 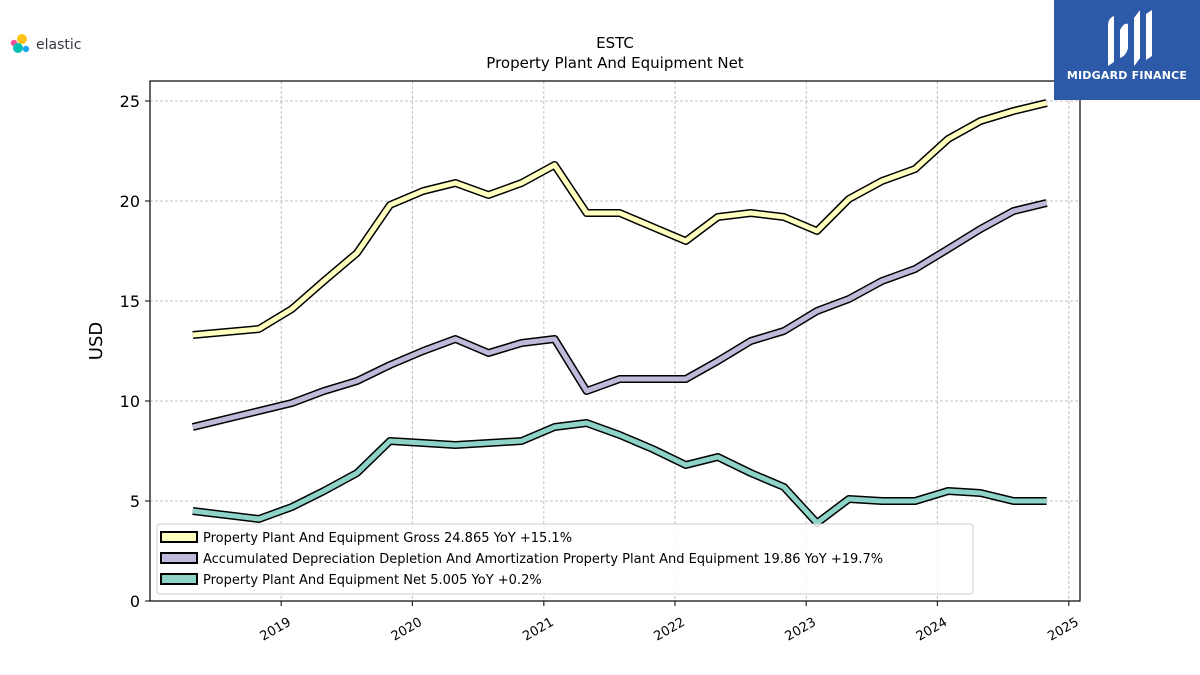 I want to click on y-axis-label: USD, so click(x=96, y=341).